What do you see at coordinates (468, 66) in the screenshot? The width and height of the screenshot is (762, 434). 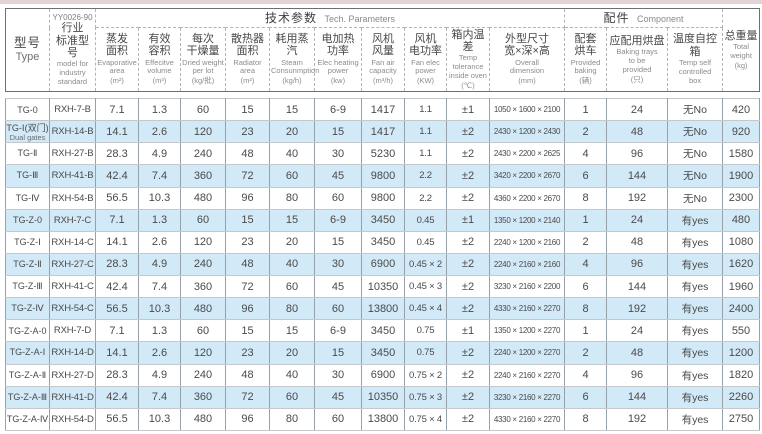 I see `hdr-en: Temp tolerance inside oven` at bounding box center [468, 66].